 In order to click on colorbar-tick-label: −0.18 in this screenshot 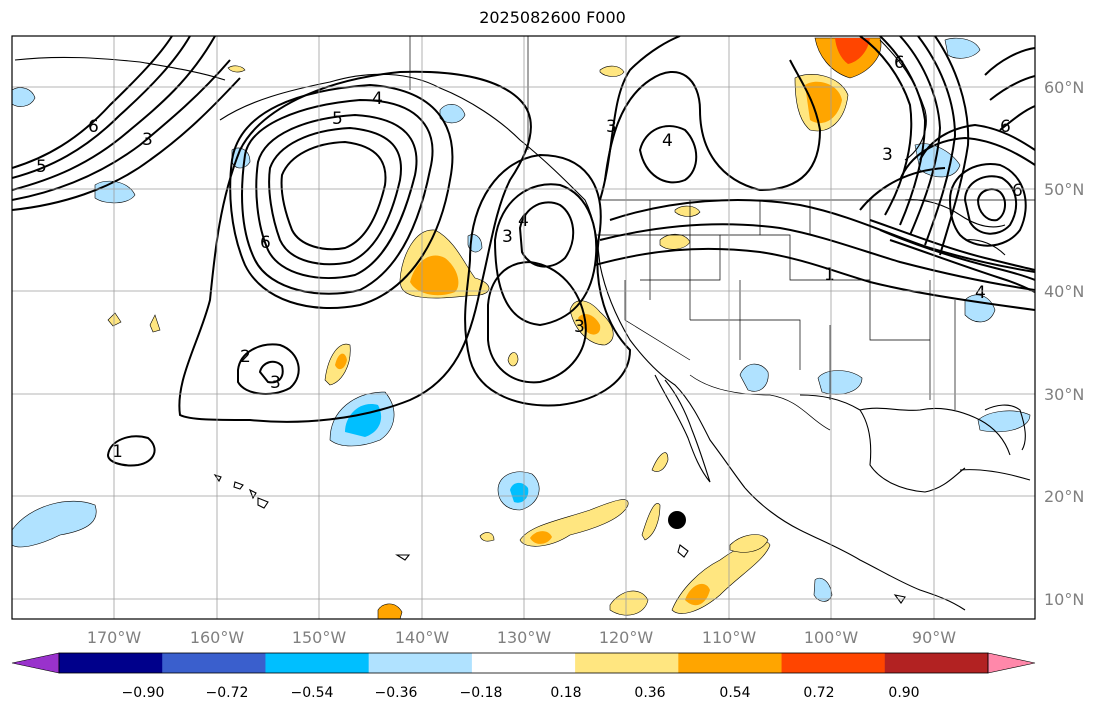, I will do `click(481, 693)`.